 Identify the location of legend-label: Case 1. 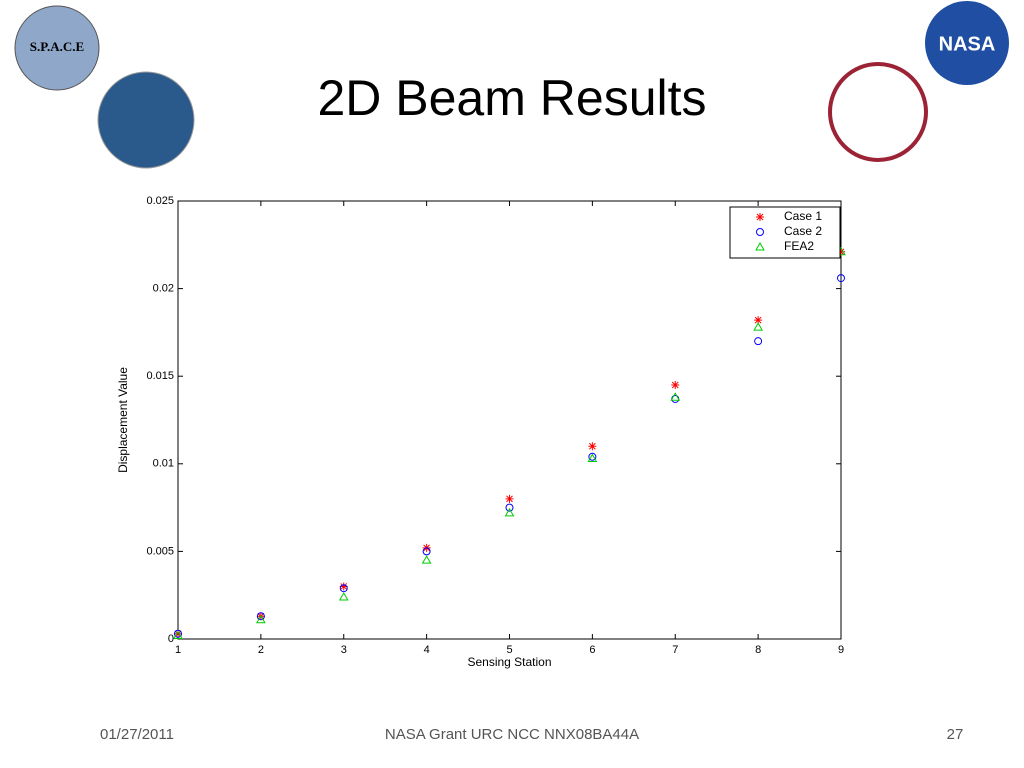
(803, 216).